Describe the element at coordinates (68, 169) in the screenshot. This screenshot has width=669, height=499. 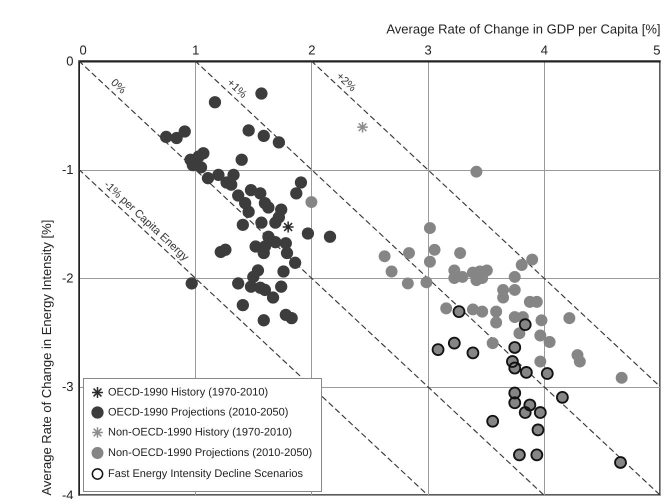
I see `y-tick-label: -1` at that location.